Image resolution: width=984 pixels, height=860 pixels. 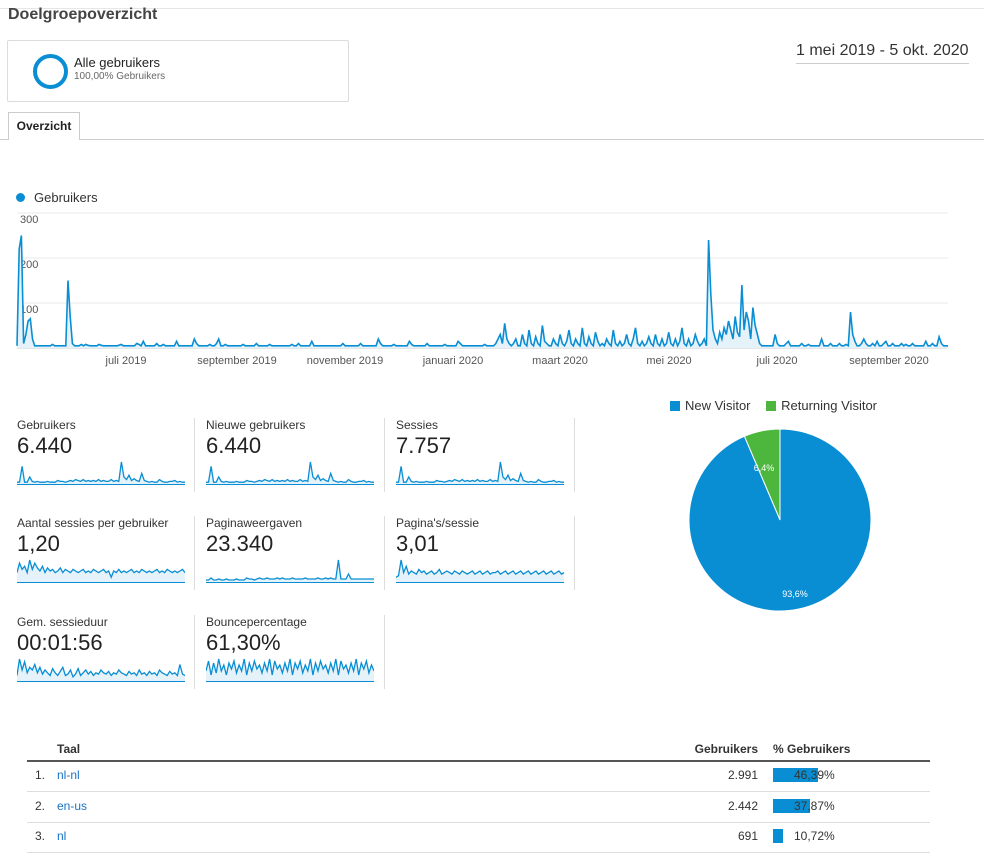 What do you see at coordinates (777, 361) in the screenshot?
I see `x-tick-label: juli 2020` at bounding box center [777, 361].